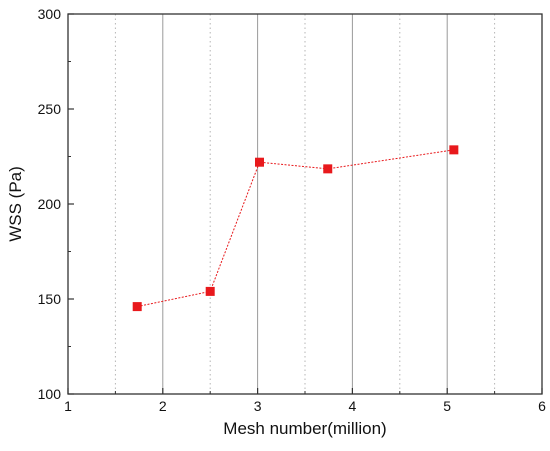  Describe the element at coordinates (258, 406) in the screenshot. I see `x-tick-label: 3` at that location.